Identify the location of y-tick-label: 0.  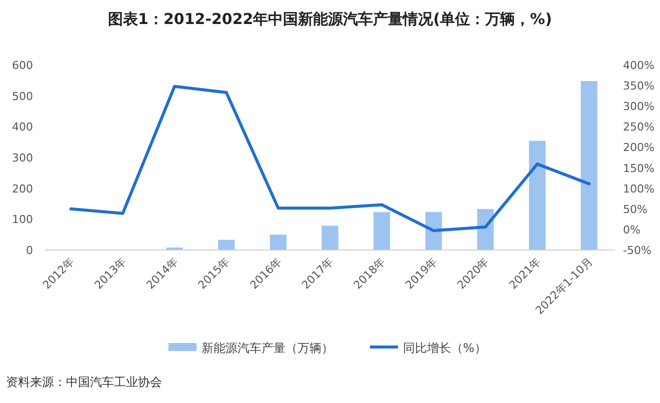
(29, 250).